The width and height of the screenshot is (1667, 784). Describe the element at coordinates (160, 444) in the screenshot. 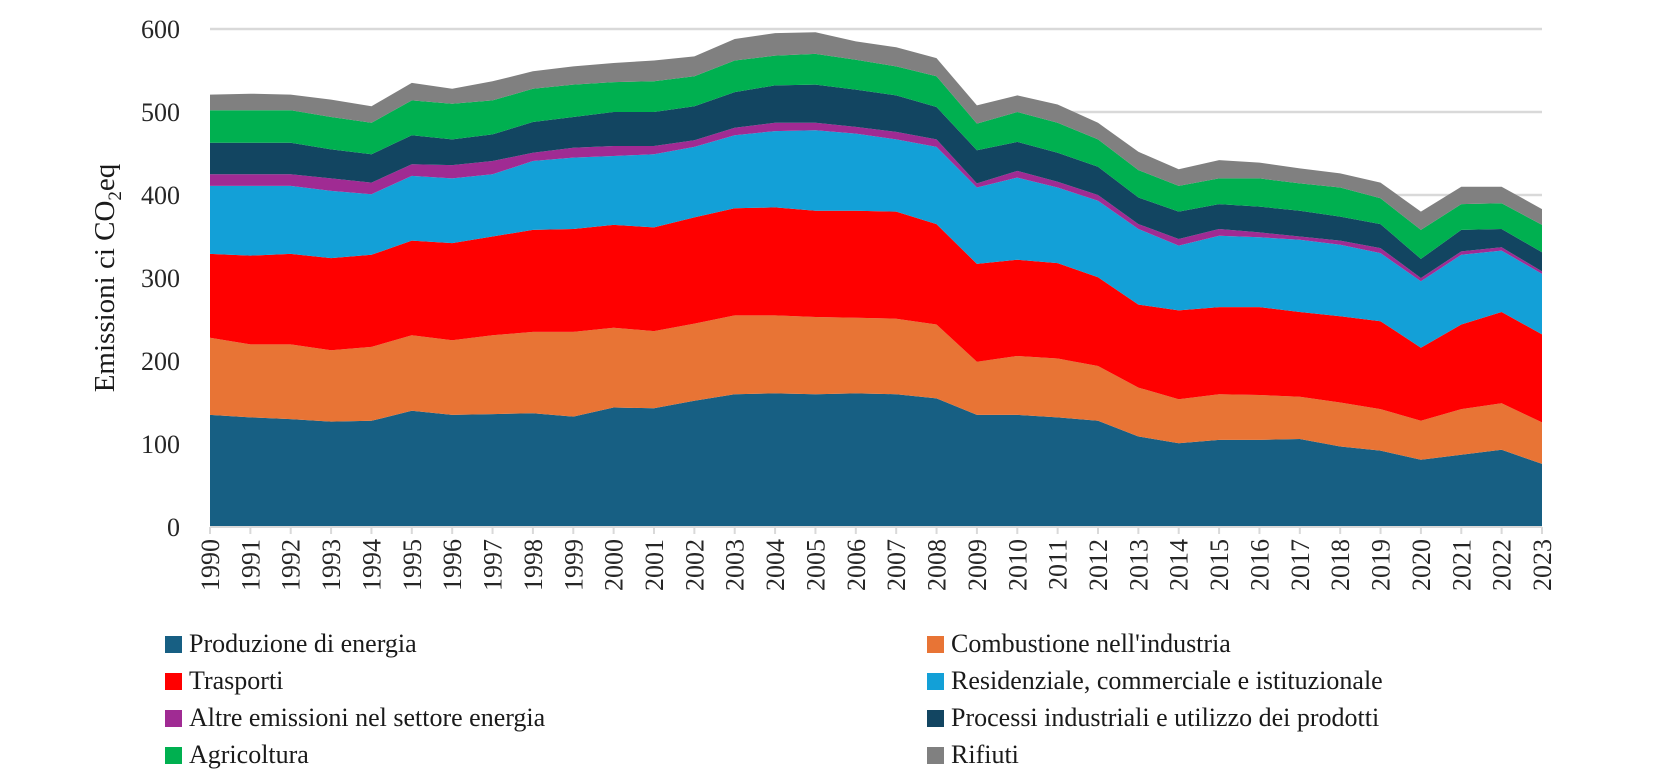

I see `y-tick-label: 100` at that location.